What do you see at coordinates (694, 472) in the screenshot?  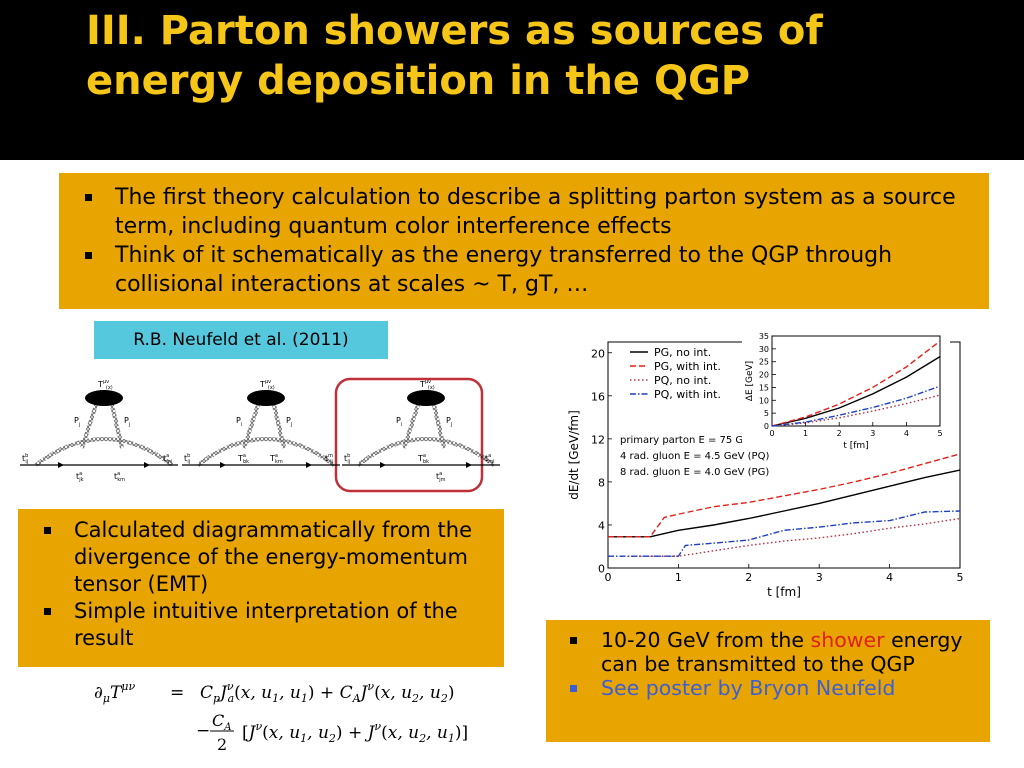 I see `chart-annotation: 8 rad. gluon E = 4.0 GeV (PG)` at bounding box center [694, 472].